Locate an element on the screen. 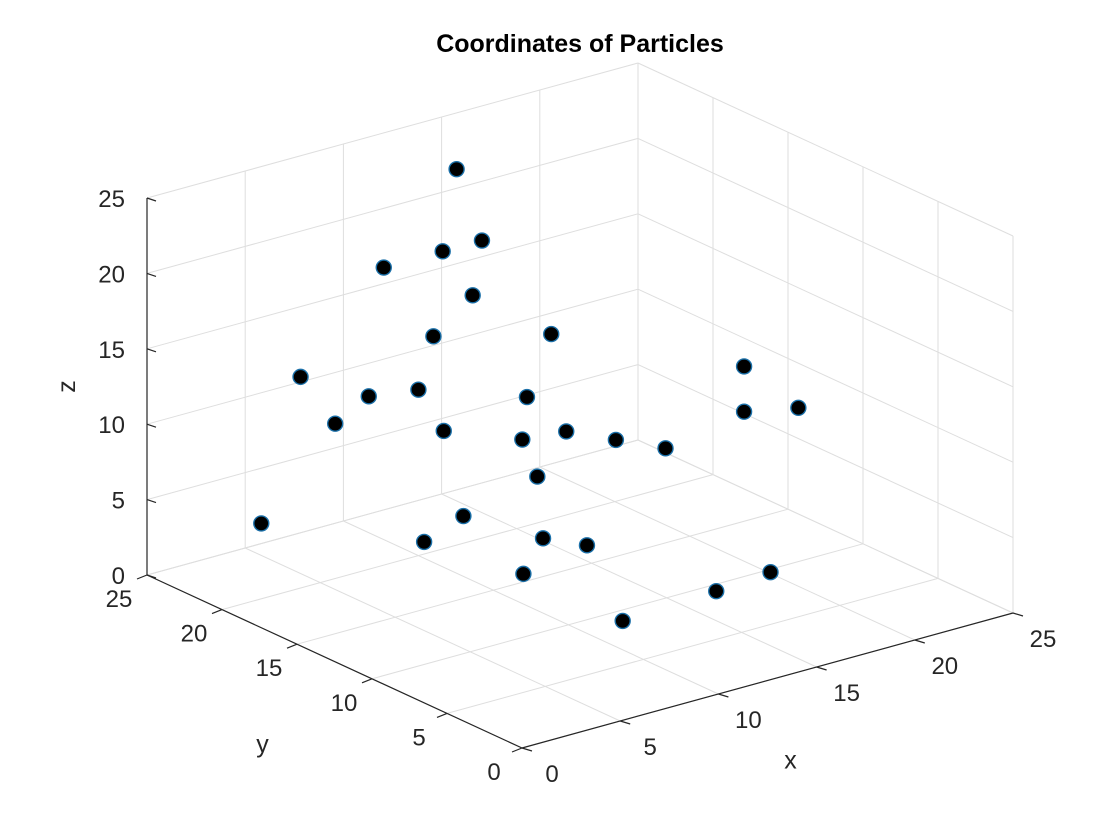  y-tick-label: 0 is located at coordinates (493, 772).